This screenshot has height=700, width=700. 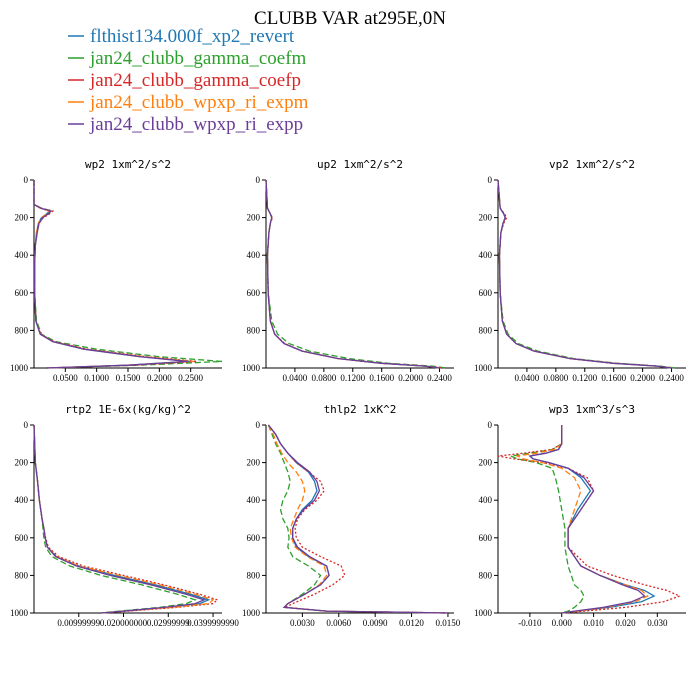 What do you see at coordinates (350, 18) in the screenshot?
I see `figure-title: CLUBB VAR at295E,0N` at bounding box center [350, 18].